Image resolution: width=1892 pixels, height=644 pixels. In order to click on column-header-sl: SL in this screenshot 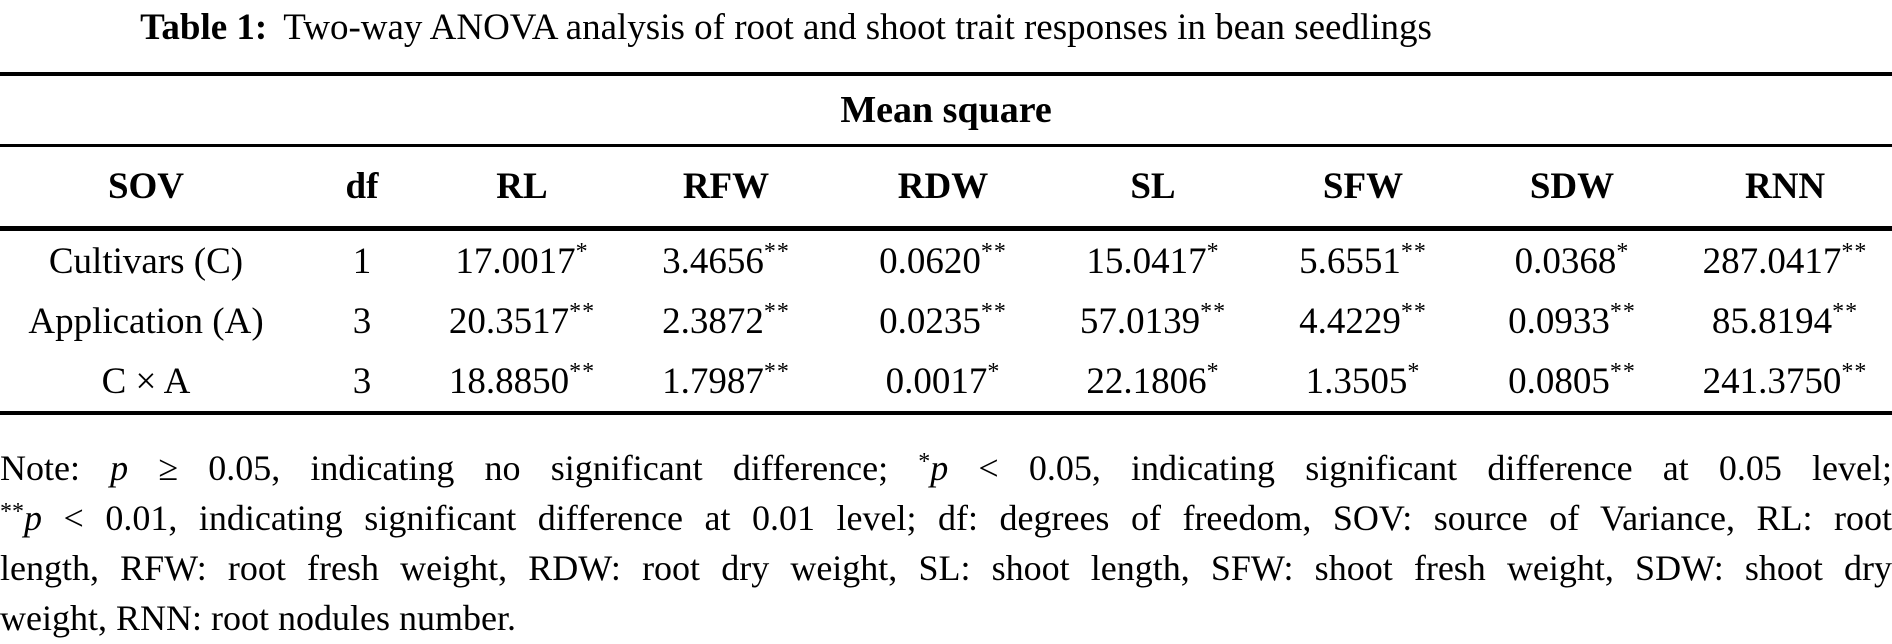, I will do `click(1153, 189)`.